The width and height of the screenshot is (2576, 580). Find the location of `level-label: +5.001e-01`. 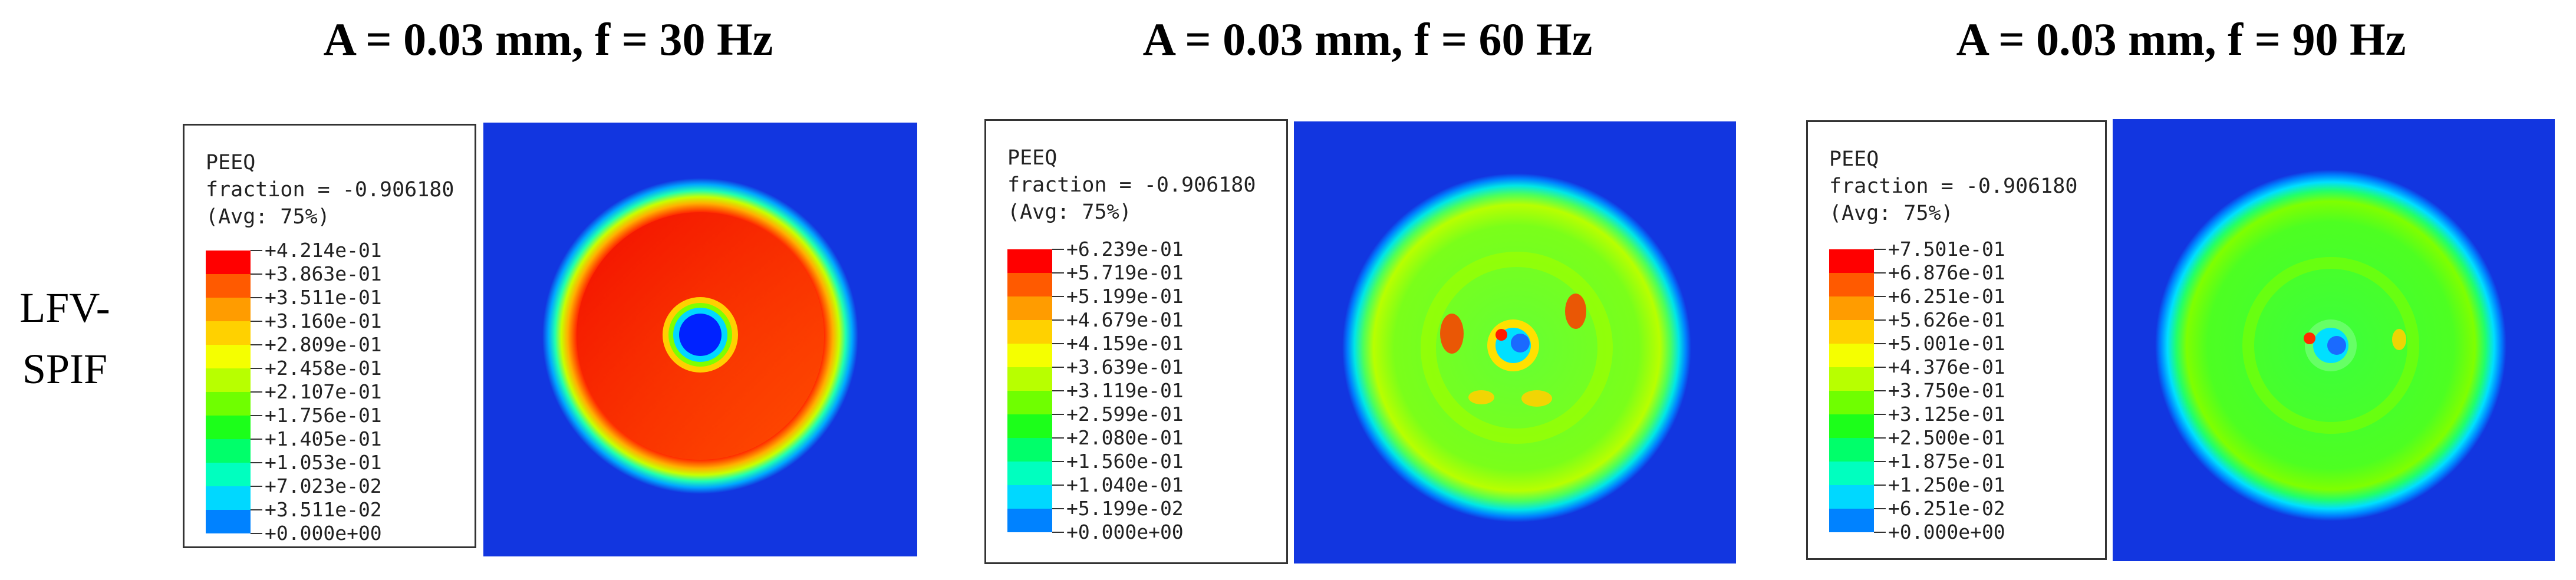

level-label: +5.001e-01 is located at coordinates (1946, 344).